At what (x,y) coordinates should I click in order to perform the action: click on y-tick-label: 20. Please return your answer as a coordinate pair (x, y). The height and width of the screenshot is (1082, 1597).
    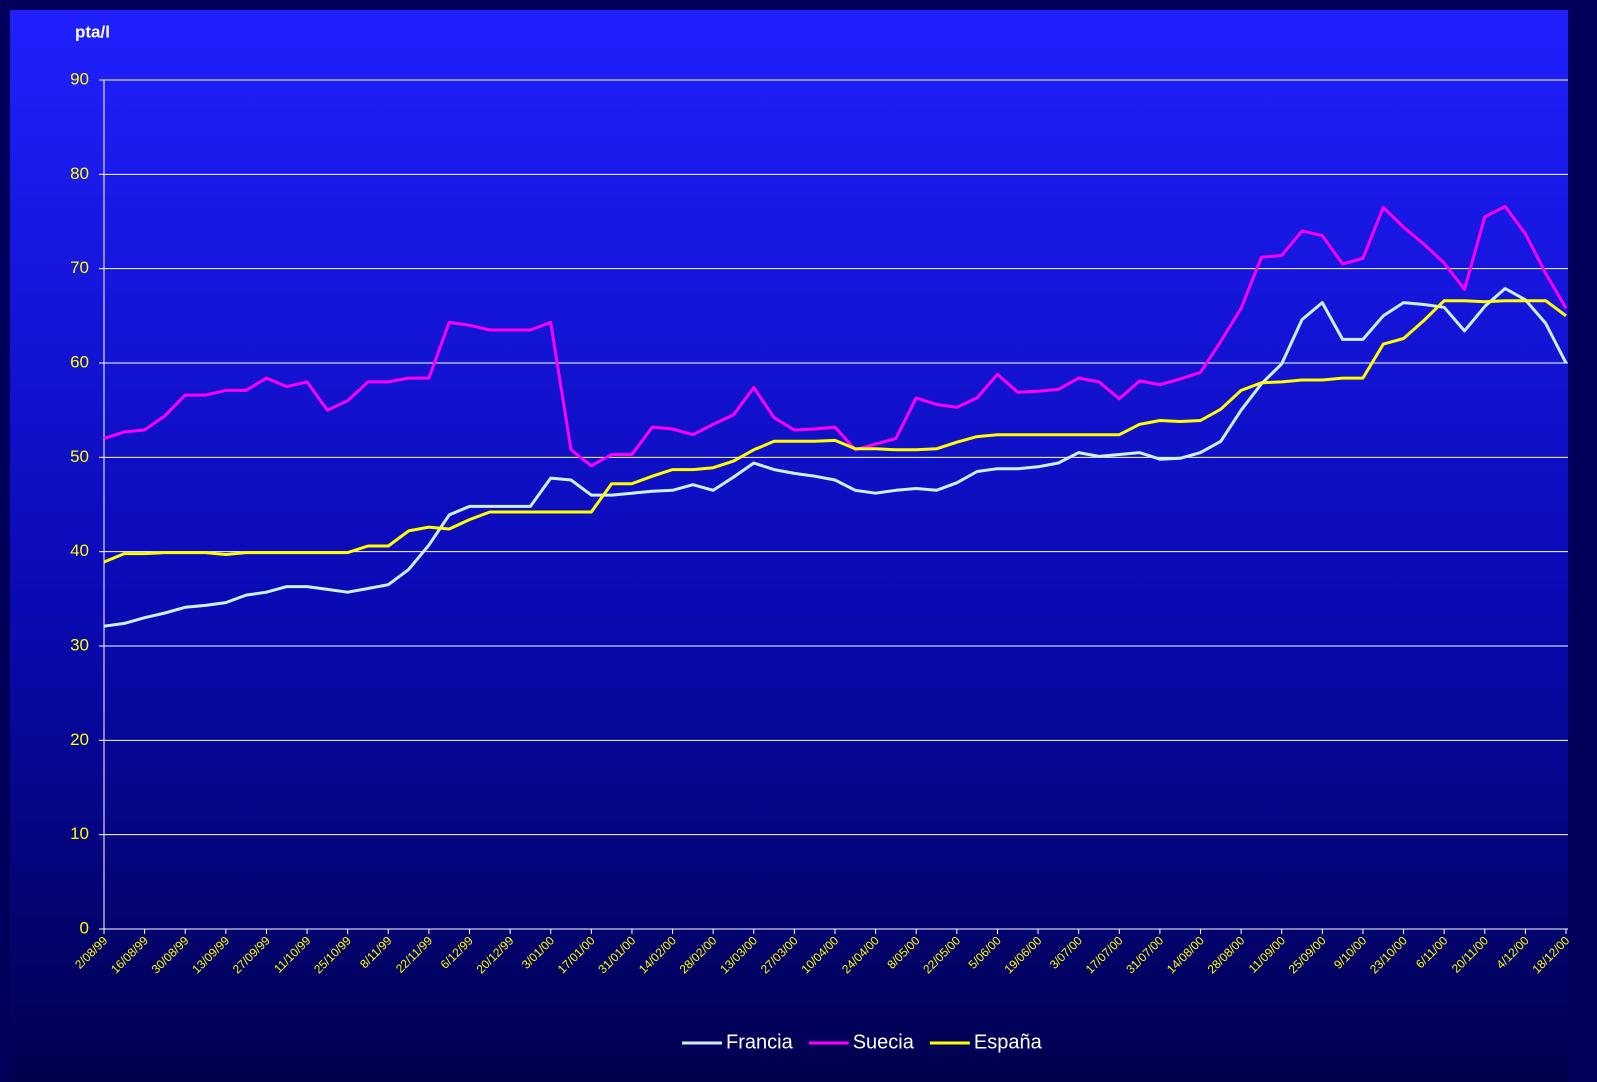
    Looking at the image, I should click on (79, 739).